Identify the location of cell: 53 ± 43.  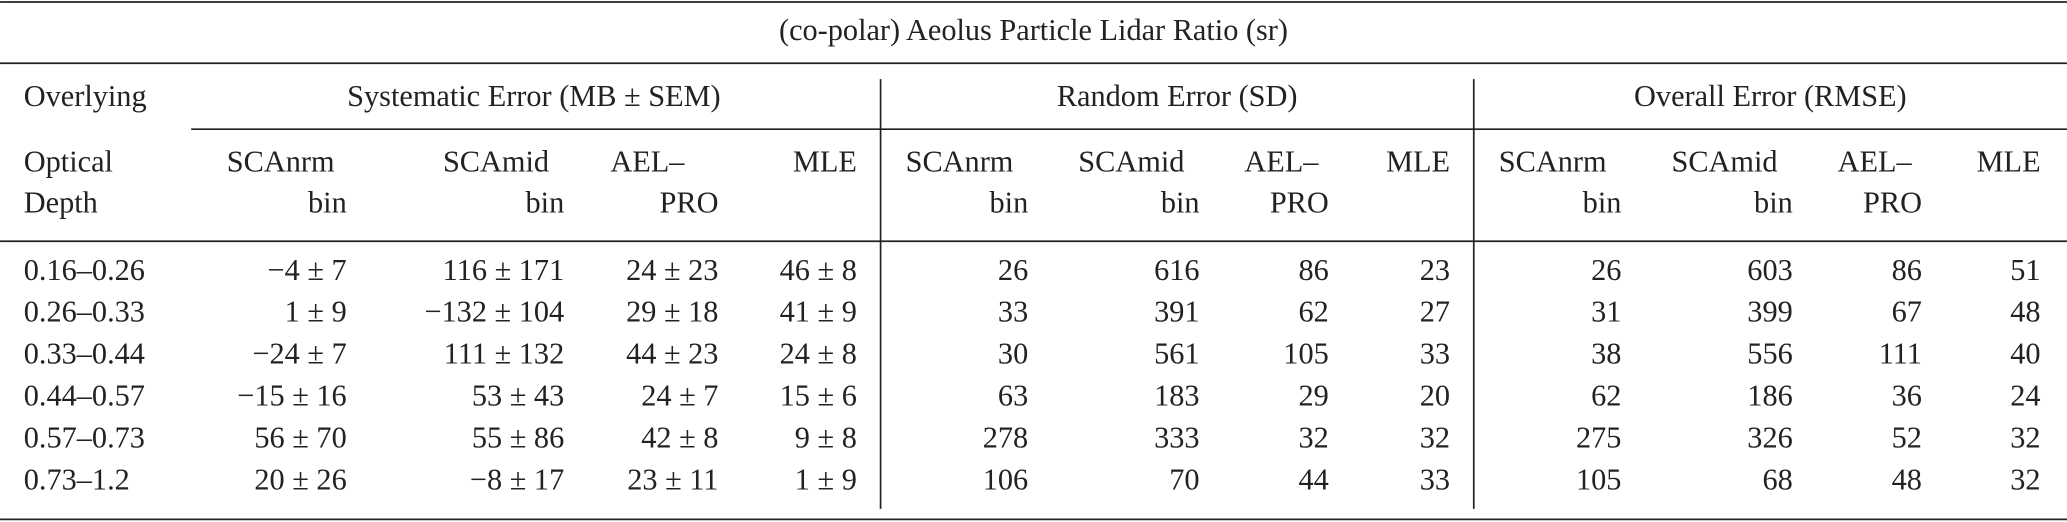
(518, 396).